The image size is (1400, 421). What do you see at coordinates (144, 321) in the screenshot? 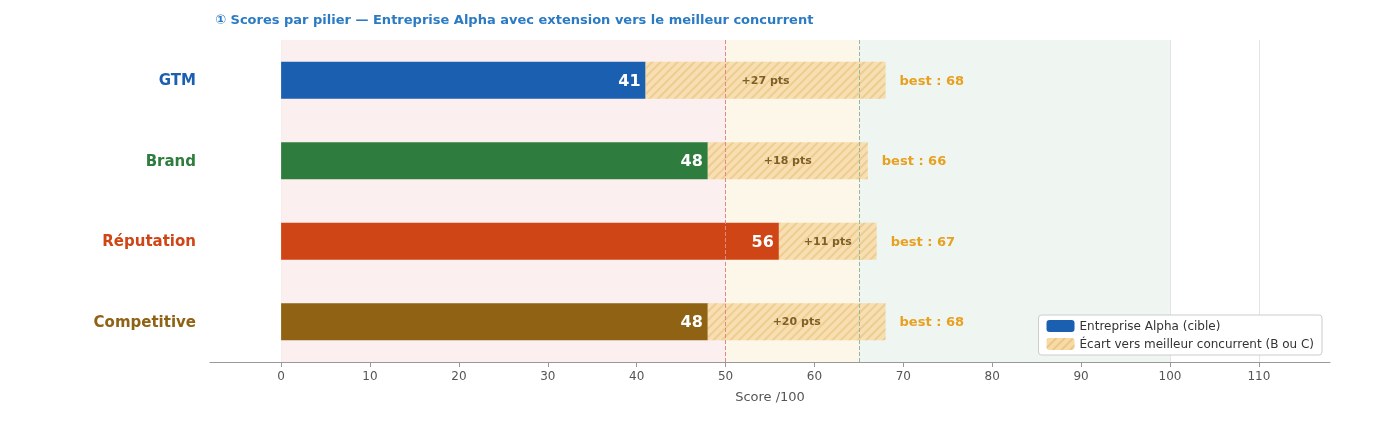
I see `y-tick-label: Competitive` at bounding box center [144, 321].